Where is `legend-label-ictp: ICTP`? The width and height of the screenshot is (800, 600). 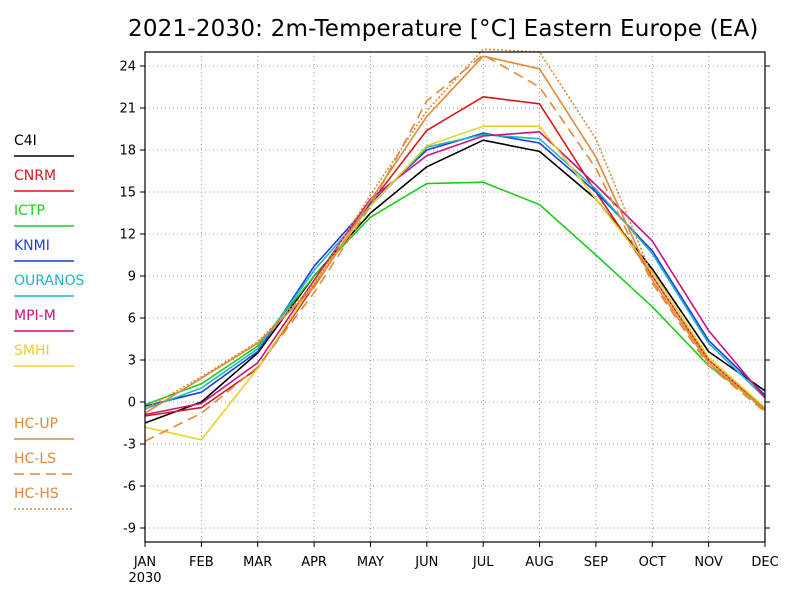 legend-label-ictp: ICTP is located at coordinates (29, 211).